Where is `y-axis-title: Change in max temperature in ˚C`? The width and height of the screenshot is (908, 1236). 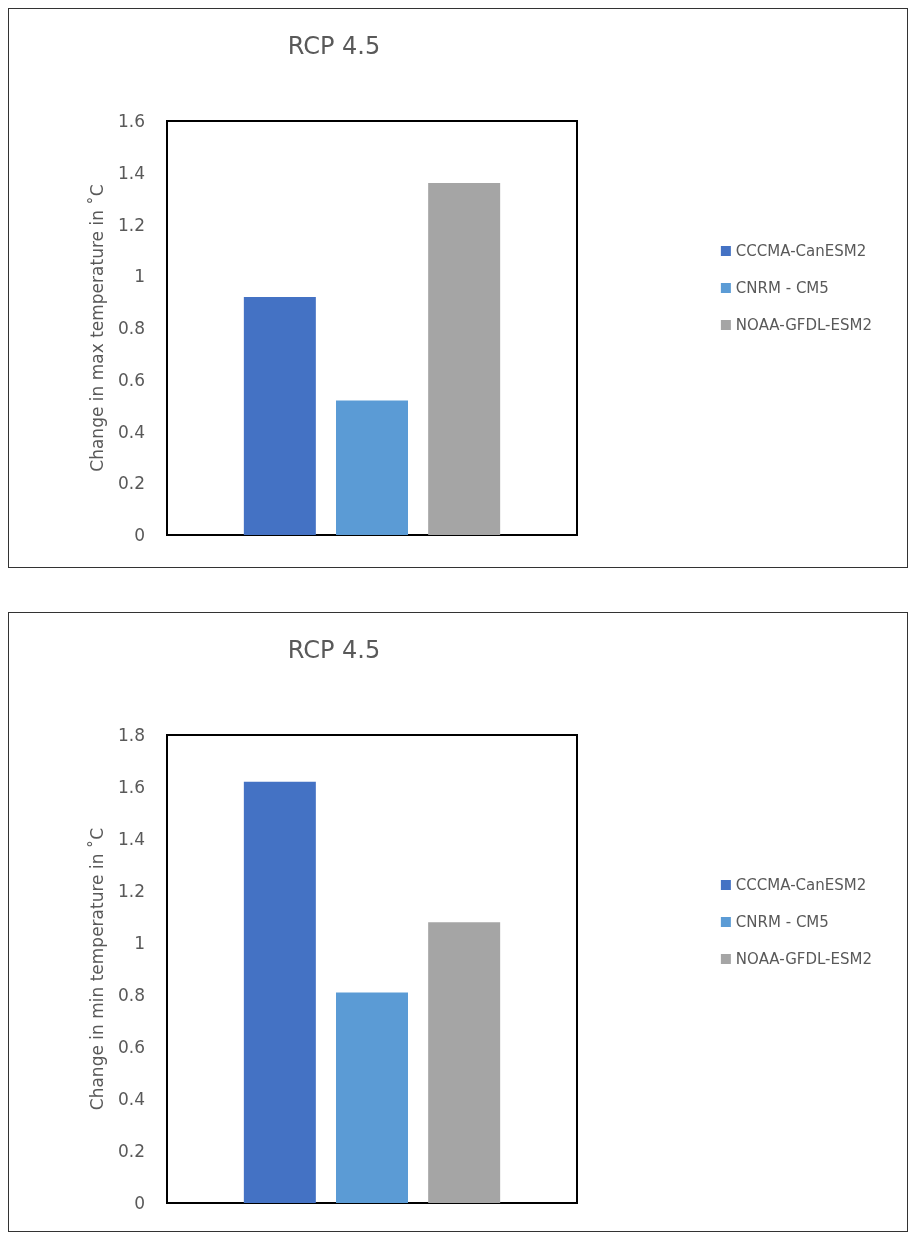
y-axis-title: Change in max temperature in ˚C is located at coordinates (96, 328).